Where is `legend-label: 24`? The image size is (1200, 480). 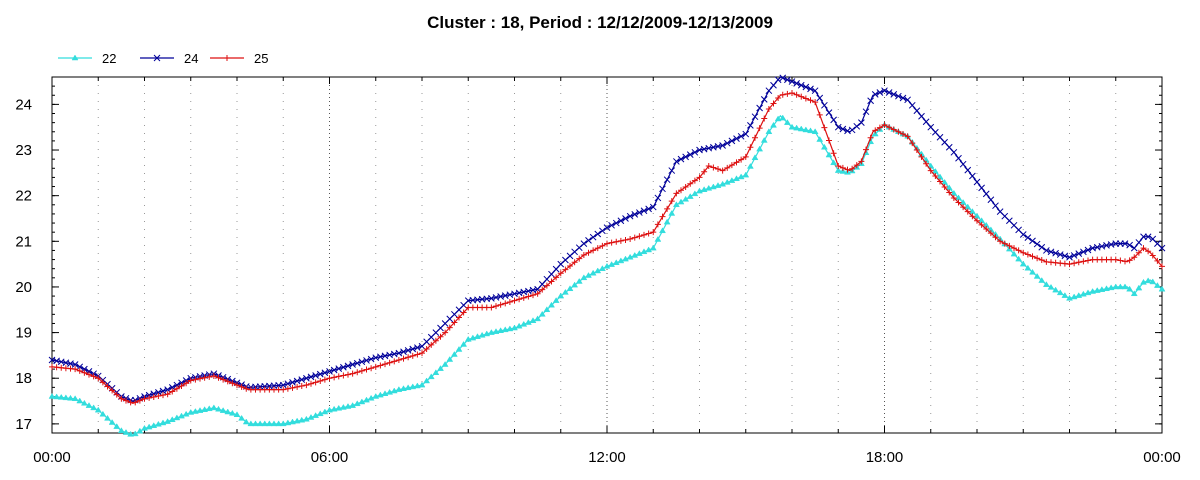
legend-label: 24 is located at coordinates (191, 58).